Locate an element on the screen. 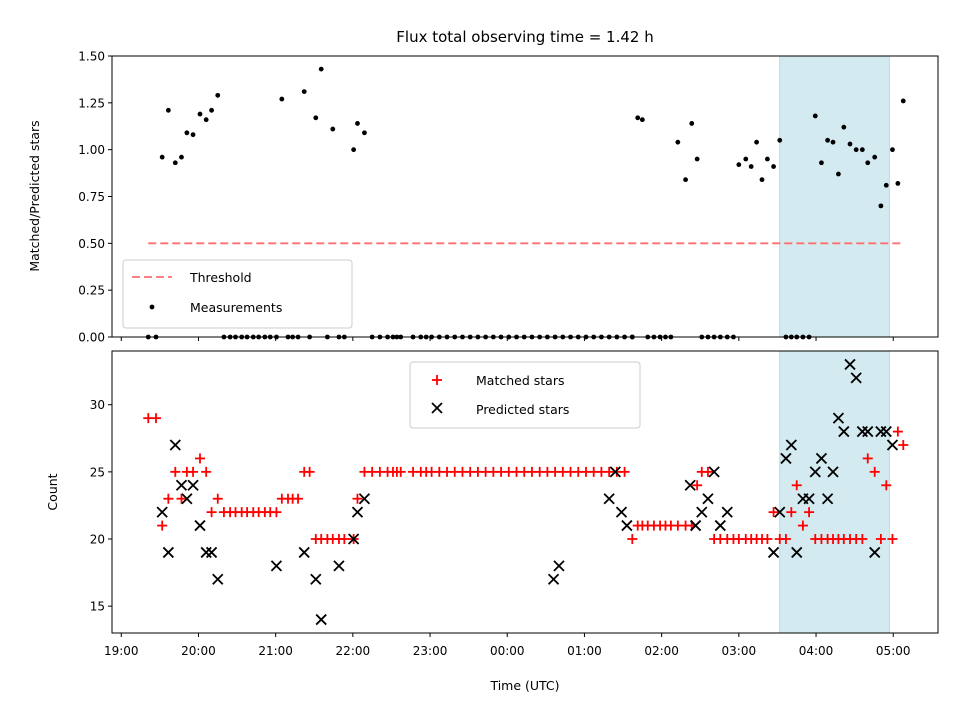 This screenshot has height=720, width=960. x-tick-label: 20:00 is located at coordinates (198, 651).